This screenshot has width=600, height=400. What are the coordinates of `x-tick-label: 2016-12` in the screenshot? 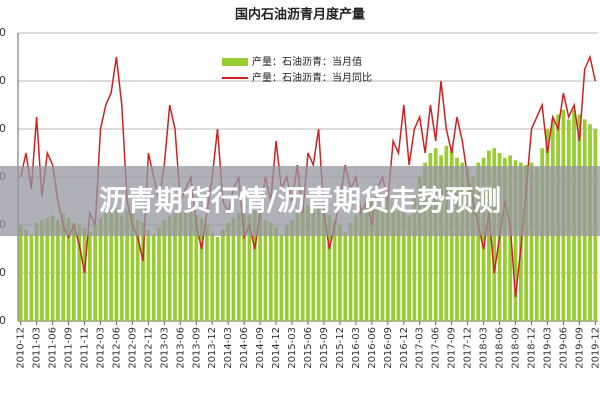 It's located at (404, 348).